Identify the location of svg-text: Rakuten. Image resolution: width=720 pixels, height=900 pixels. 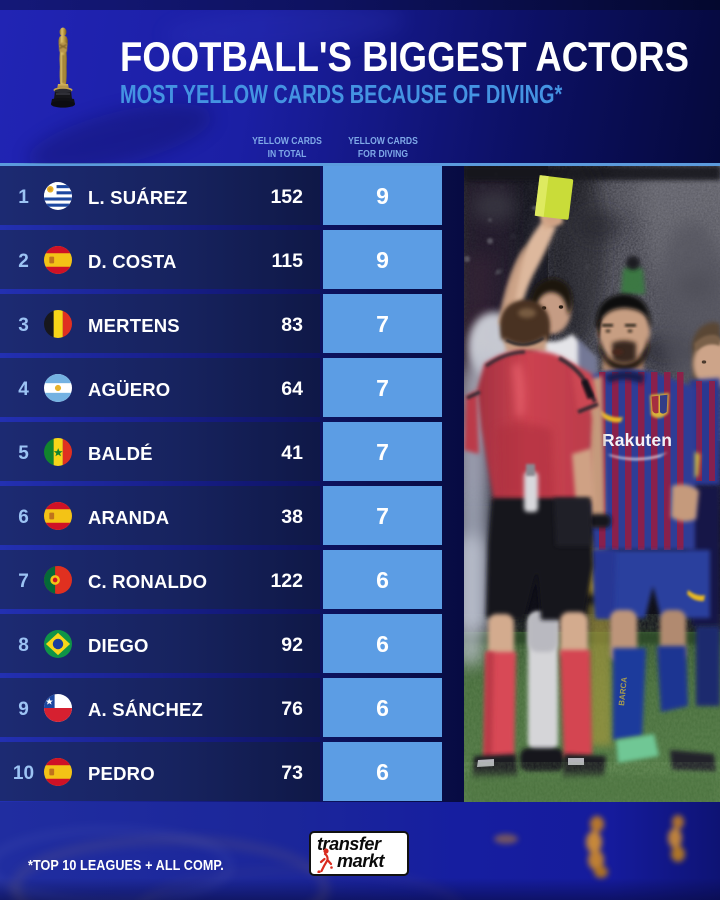
(637, 440).